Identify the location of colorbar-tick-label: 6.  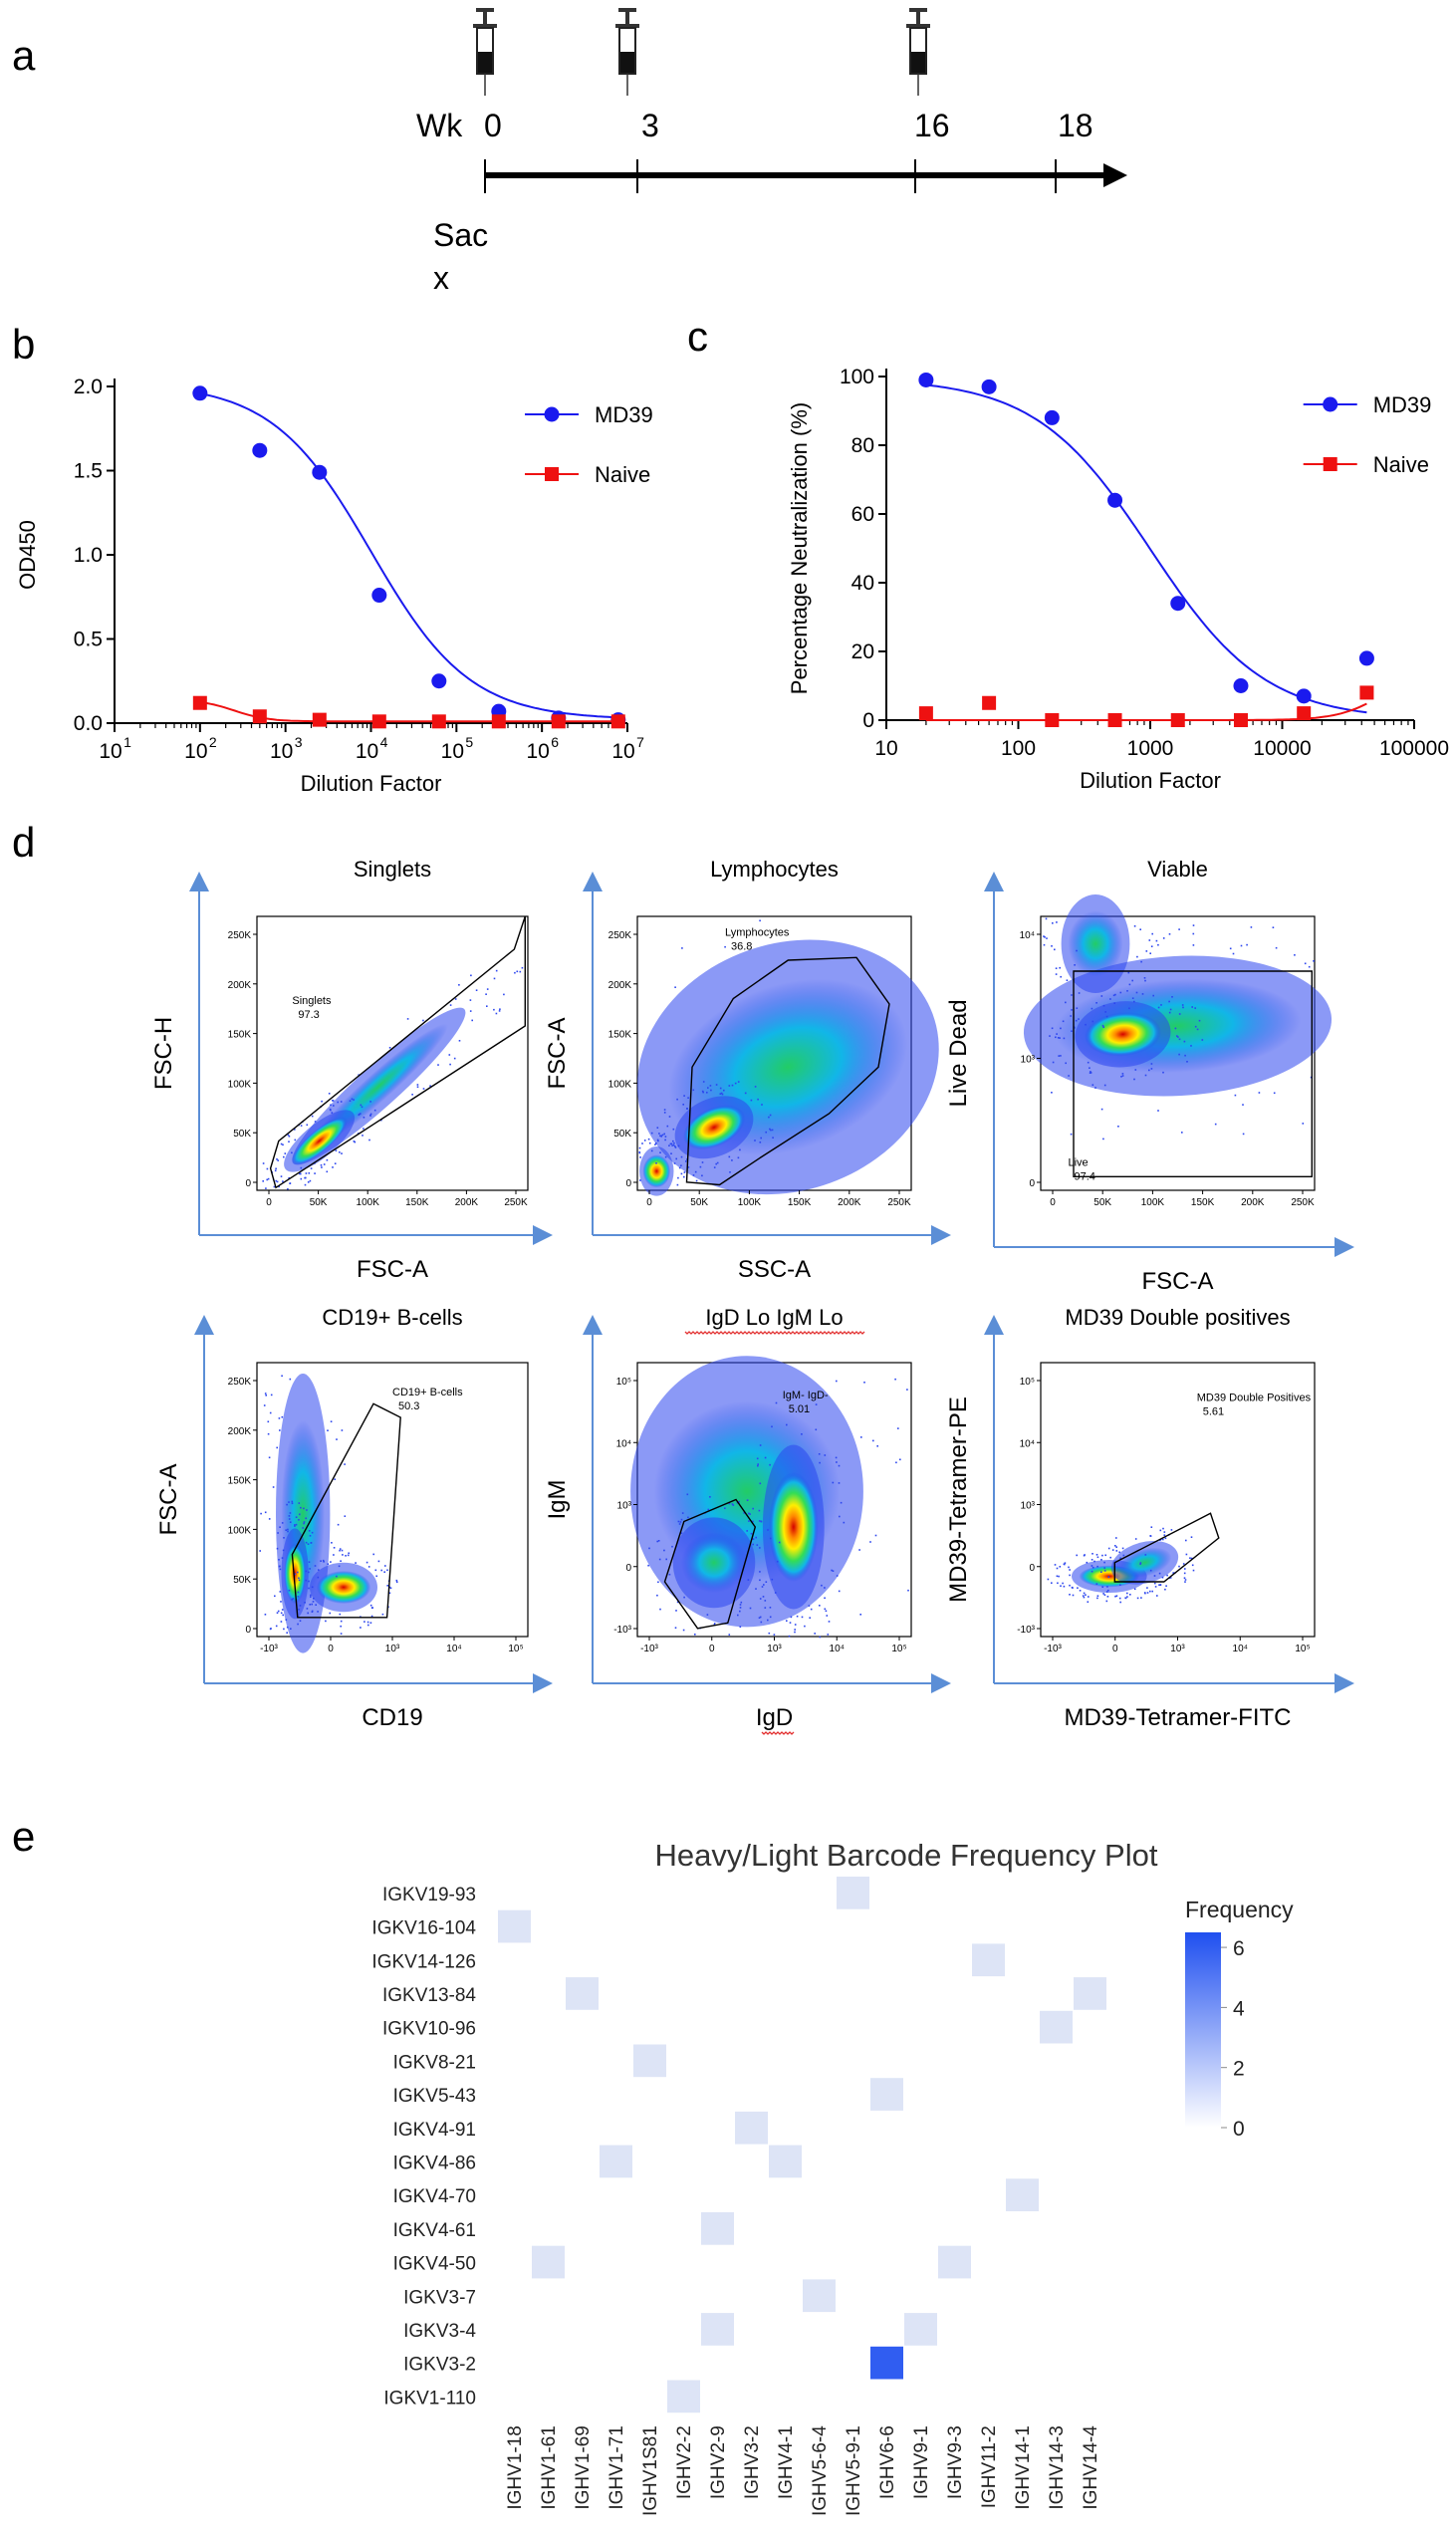
(1239, 1948).